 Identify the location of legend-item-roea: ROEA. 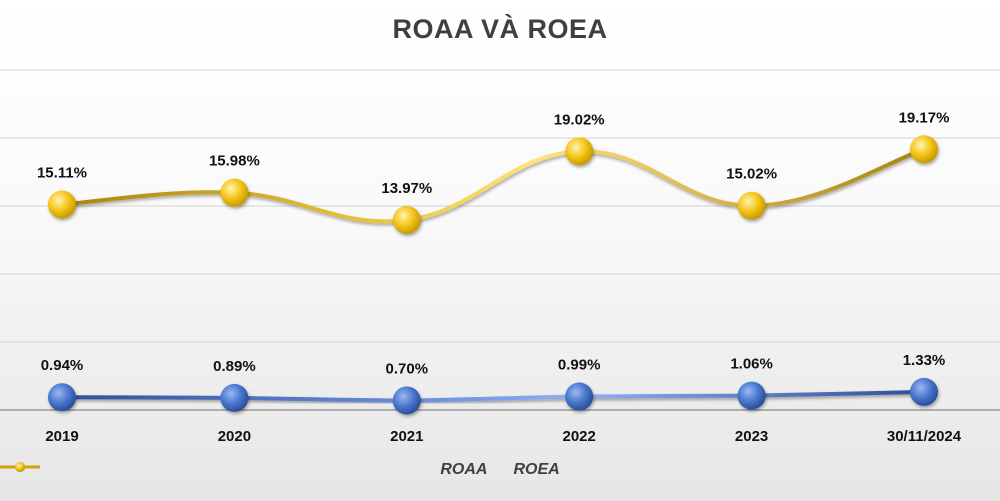
(280, 470).